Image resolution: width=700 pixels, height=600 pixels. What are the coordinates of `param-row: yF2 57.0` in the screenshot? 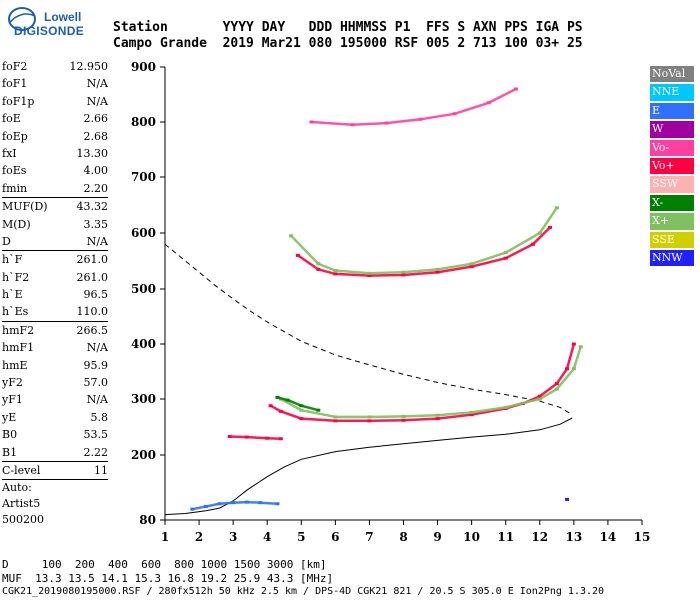 It's located at (55, 382).